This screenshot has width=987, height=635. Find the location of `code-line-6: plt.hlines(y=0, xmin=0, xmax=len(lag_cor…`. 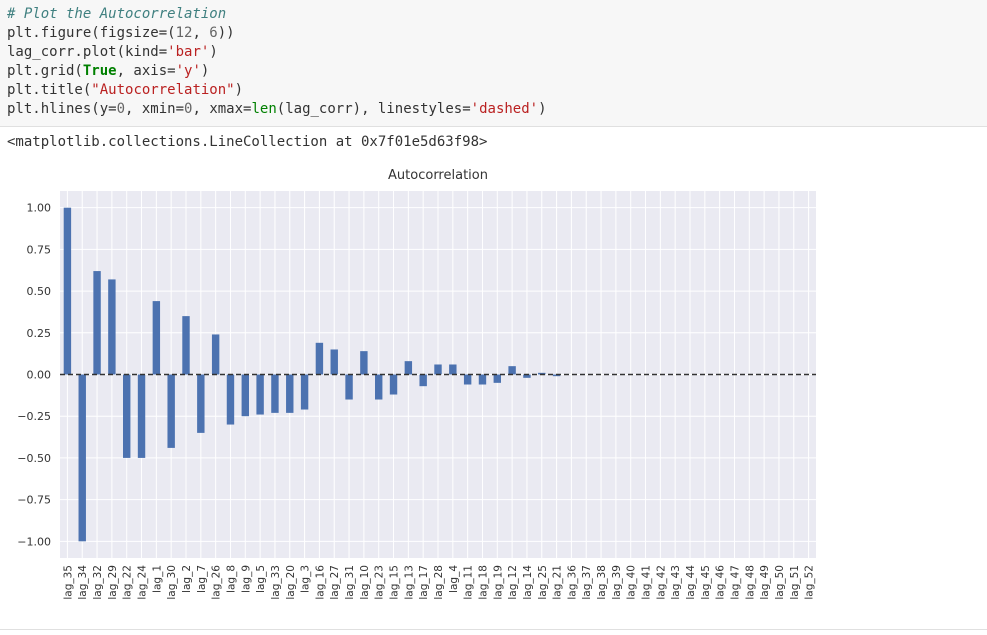

code-line-6: plt.hlines(y=0, xmin=0, xmax=len(lag_cor… is located at coordinates (277, 109).